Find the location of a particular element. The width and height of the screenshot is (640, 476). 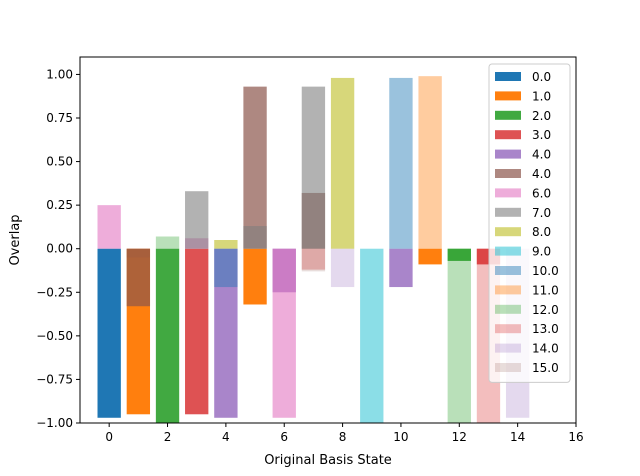

legend-entry: 10.0 is located at coordinates (545, 271).